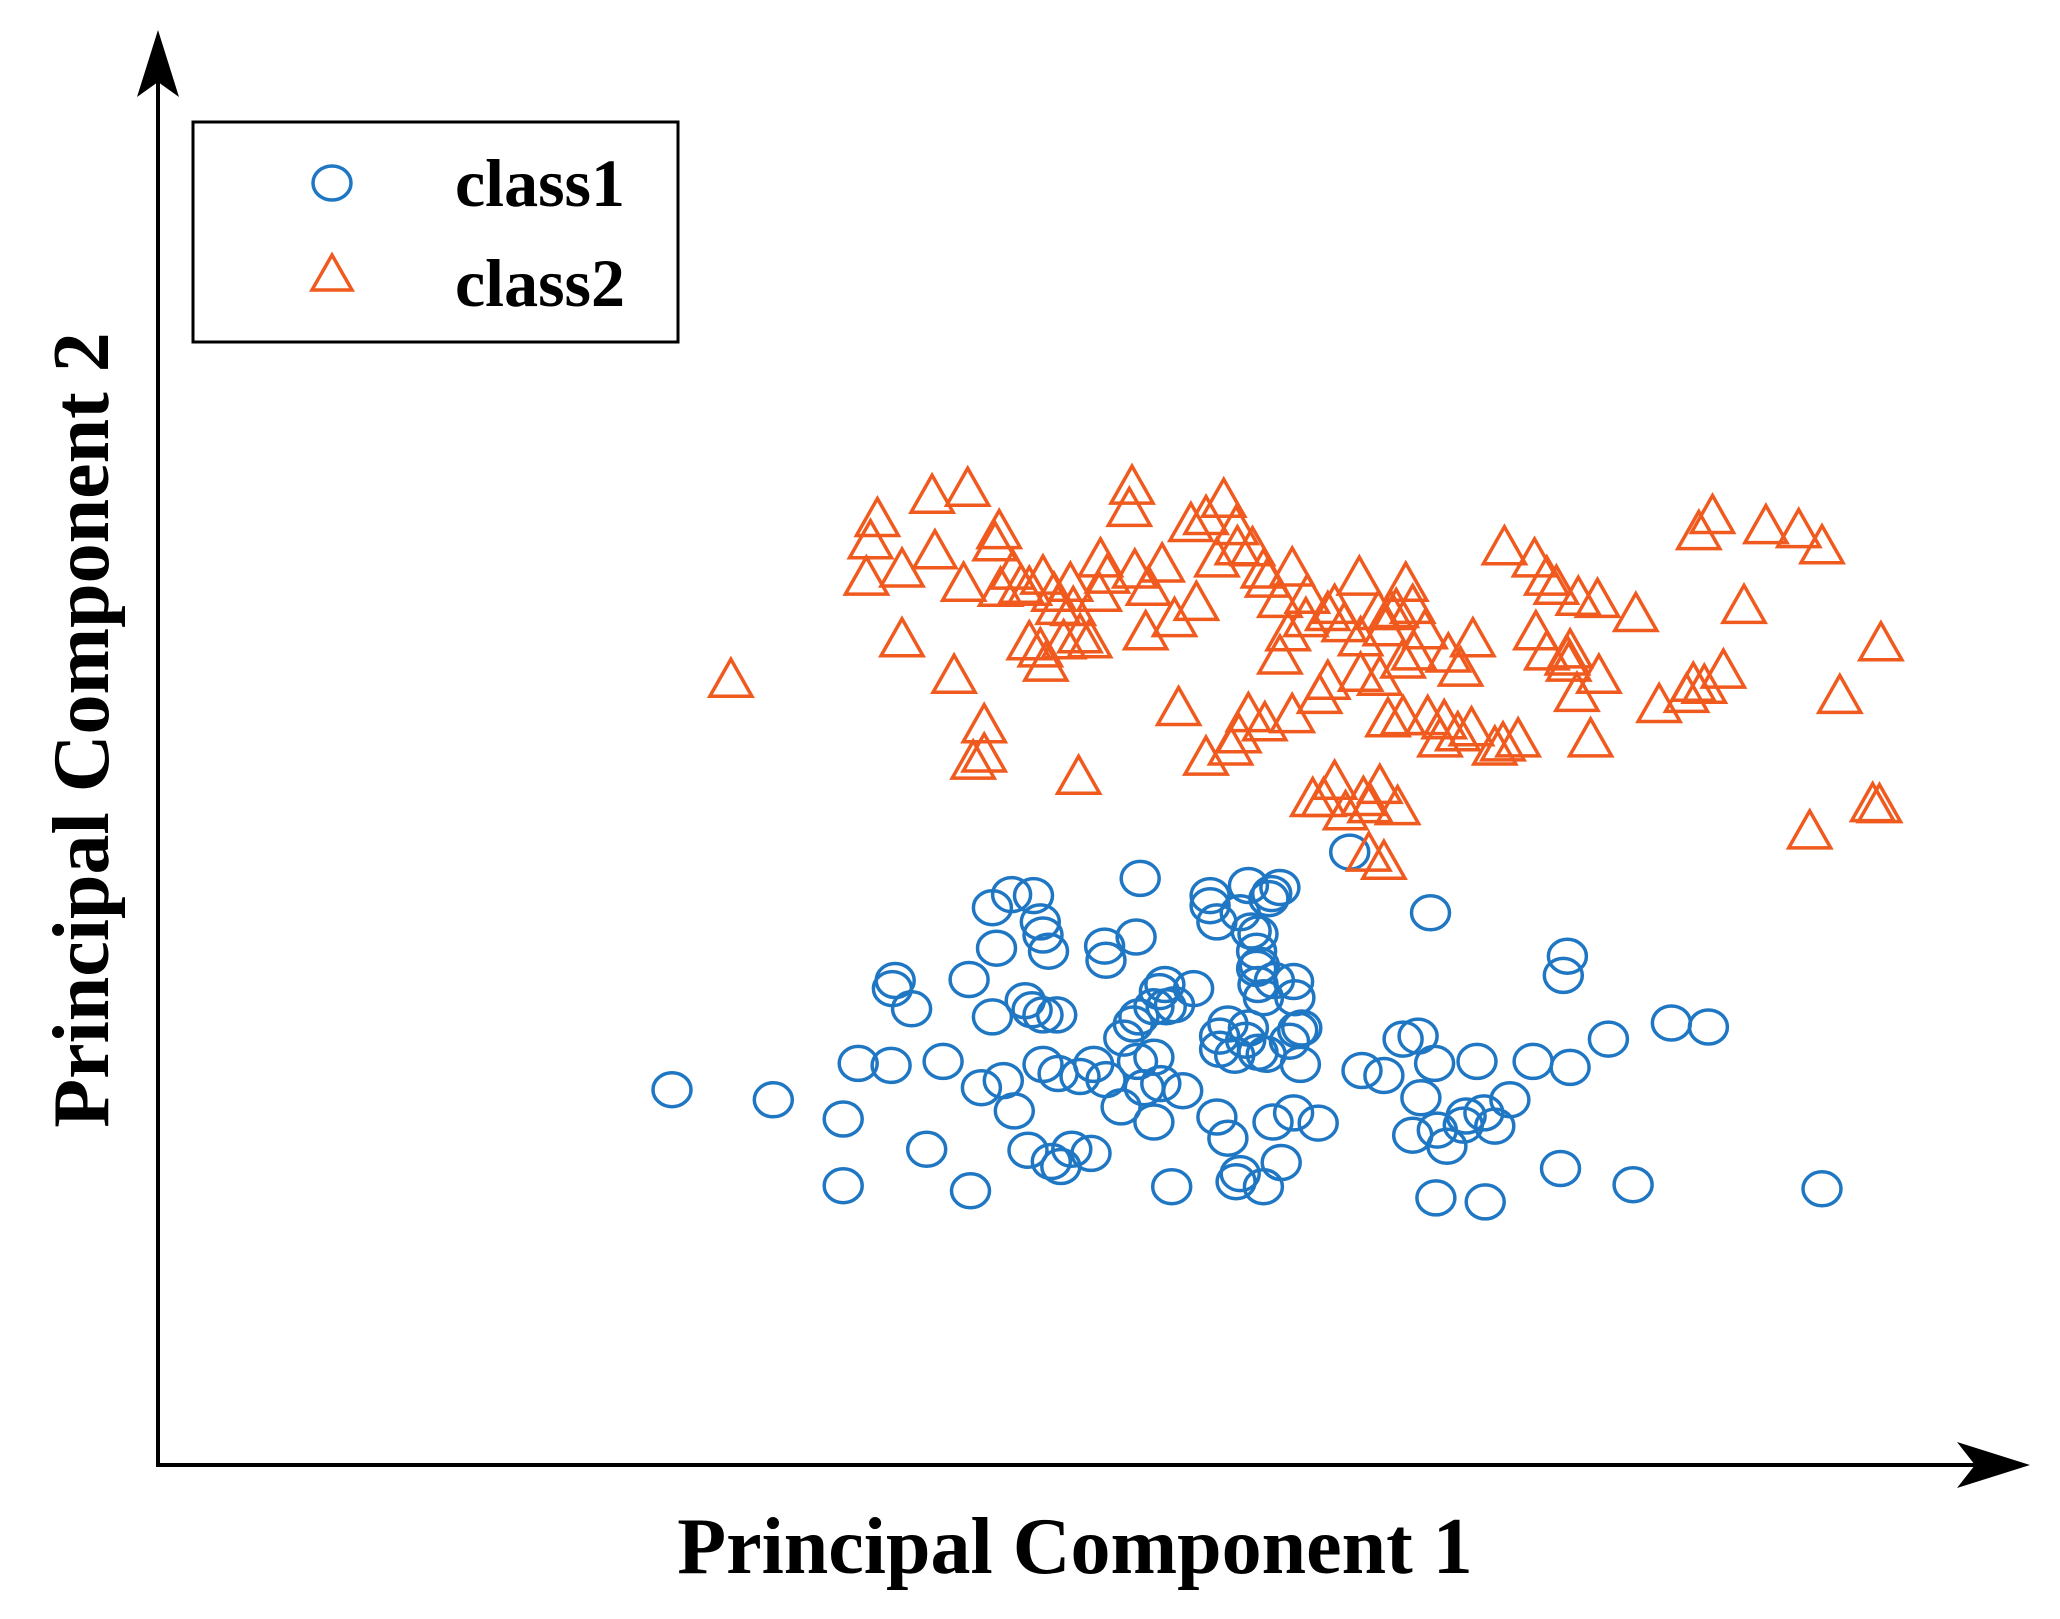 Image resolution: width=2060 pixels, height=1619 pixels. I want to click on x-axis-arrow-icon, so click(1993, 1465).